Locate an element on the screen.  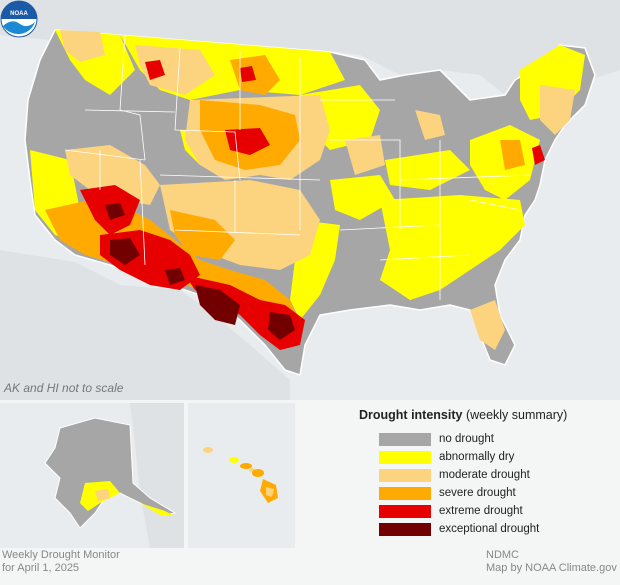
footer-title: Weekly Drought Monitor for April 1, 2025 is located at coordinates (61, 561).